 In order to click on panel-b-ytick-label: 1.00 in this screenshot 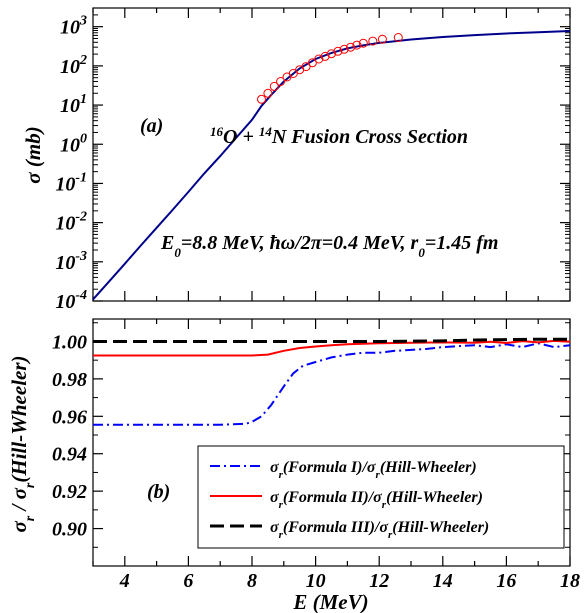, I will do `click(69, 342)`.